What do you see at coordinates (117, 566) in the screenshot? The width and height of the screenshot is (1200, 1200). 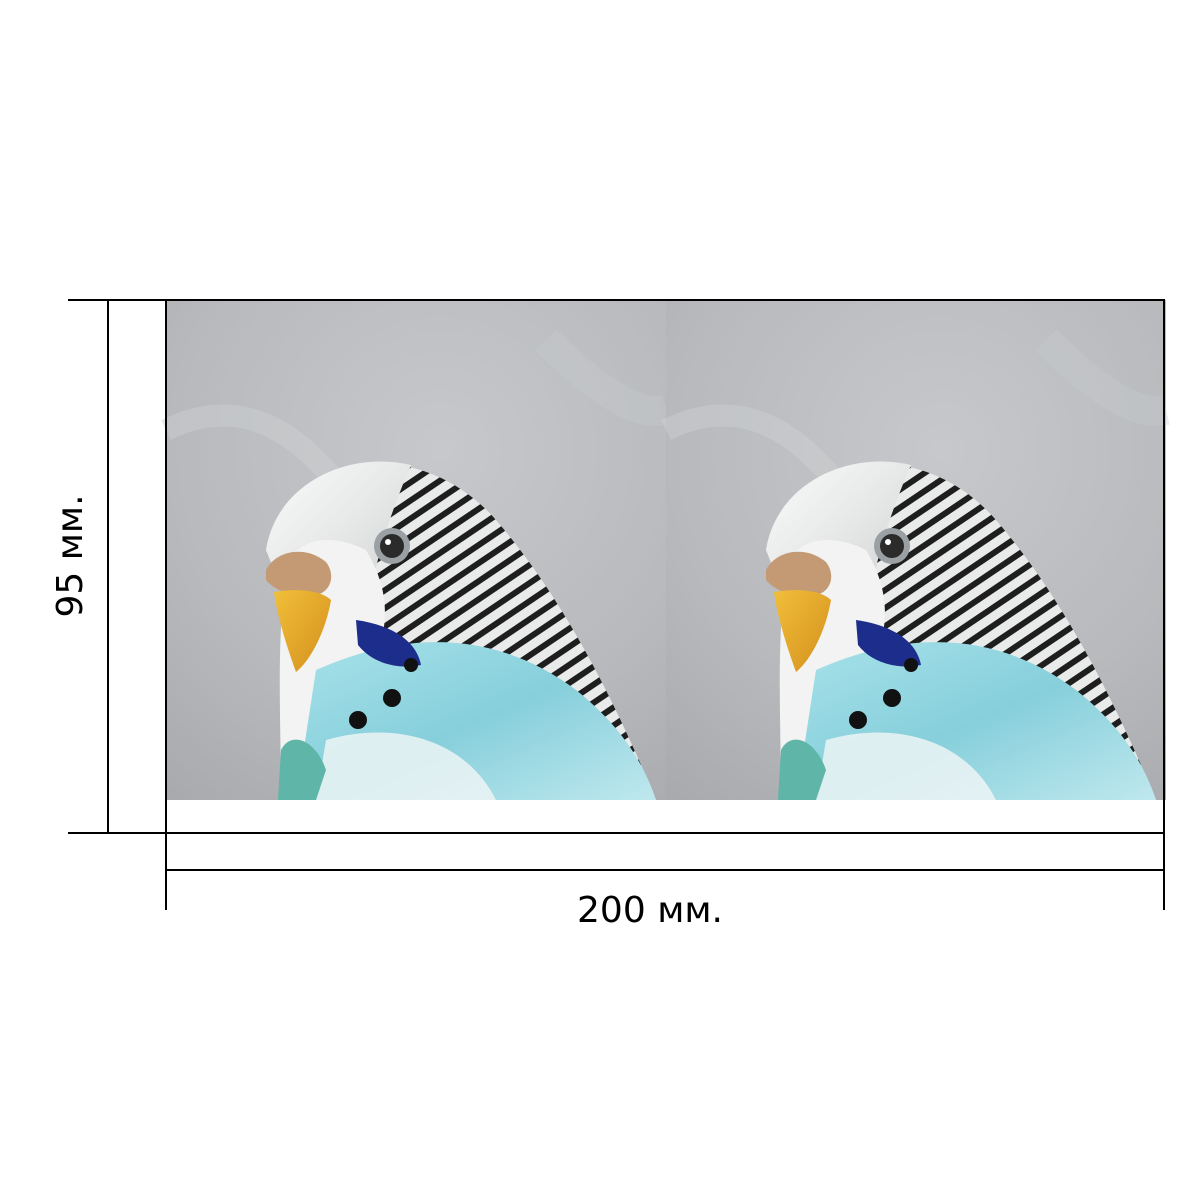 I see `height-dimension` at bounding box center [117, 566].